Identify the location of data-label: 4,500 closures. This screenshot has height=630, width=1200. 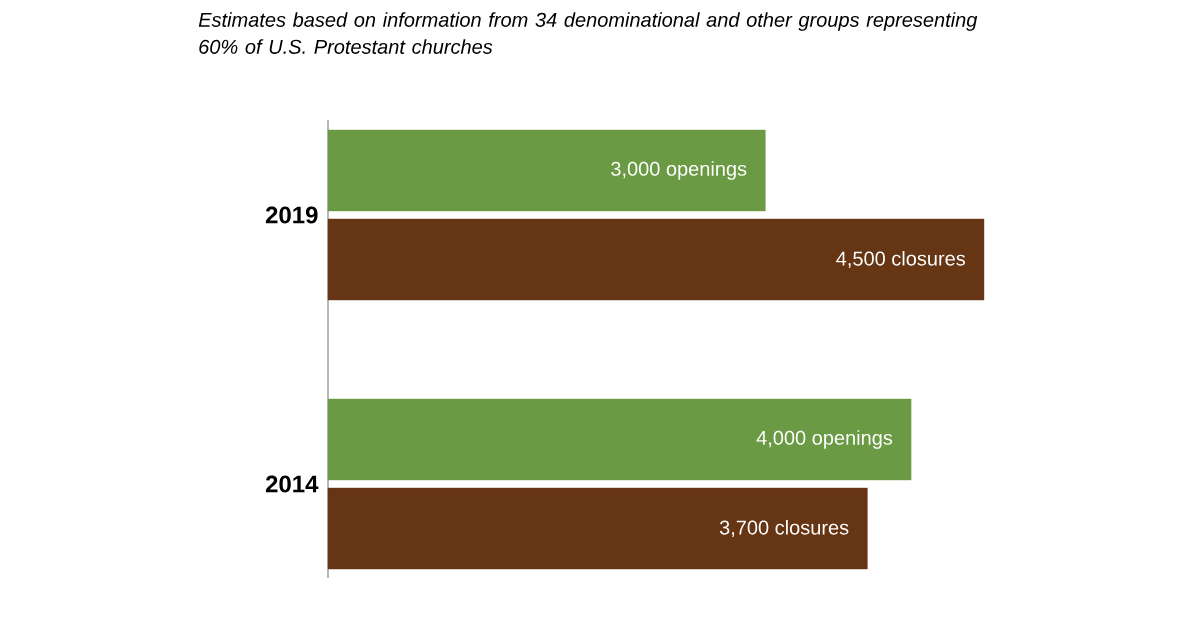
(901, 259).